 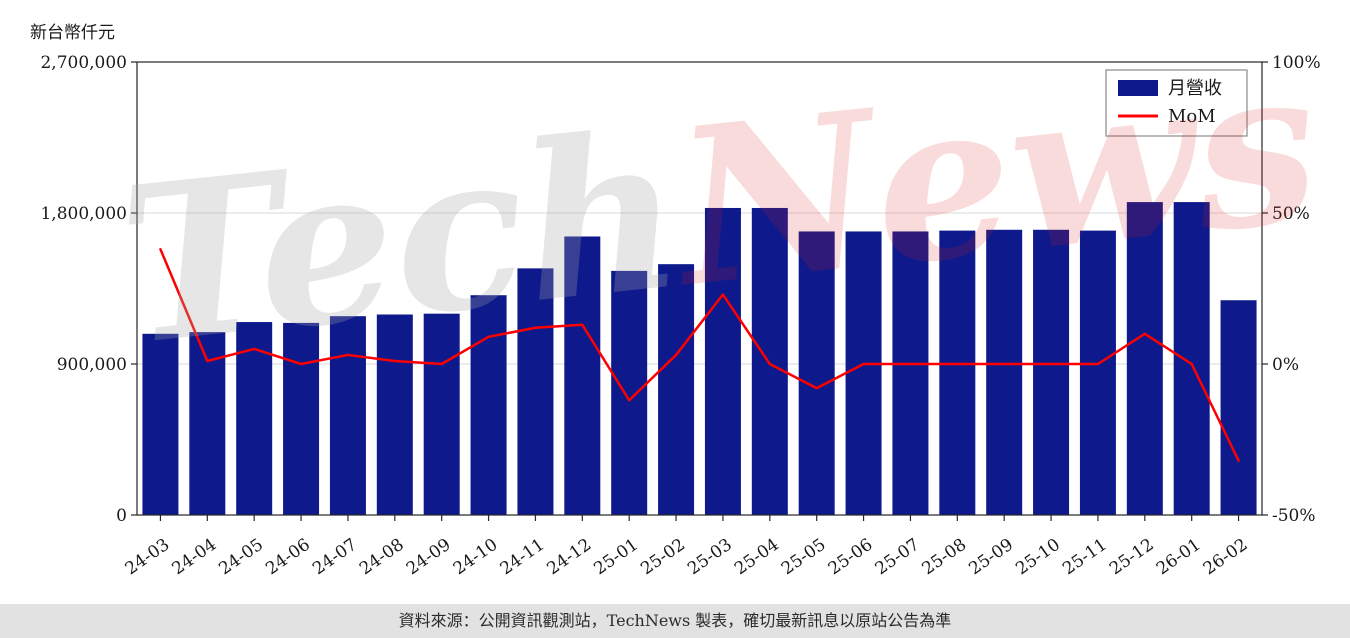 I want to click on x-axis-tick-label: 25-07, so click(x=898, y=557).